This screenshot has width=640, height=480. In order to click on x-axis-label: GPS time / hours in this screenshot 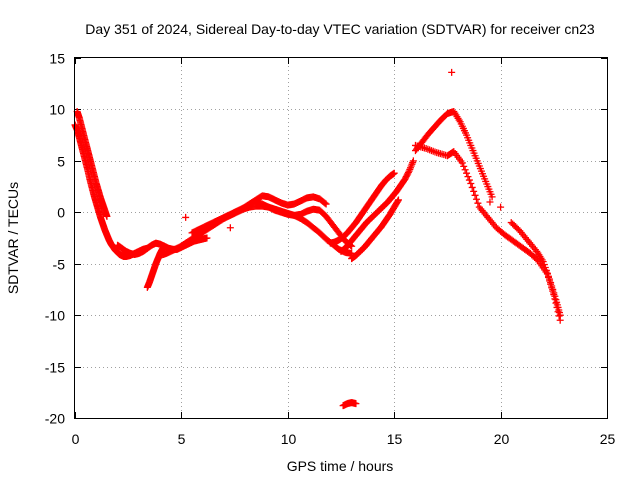, I will do `click(340, 466)`.